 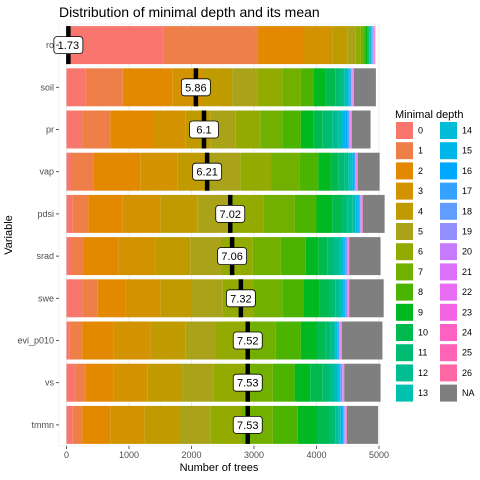 What do you see at coordinates (420, 131) in the screenshot?
I see `legend-label: 0` at bounding box center [420, 131].